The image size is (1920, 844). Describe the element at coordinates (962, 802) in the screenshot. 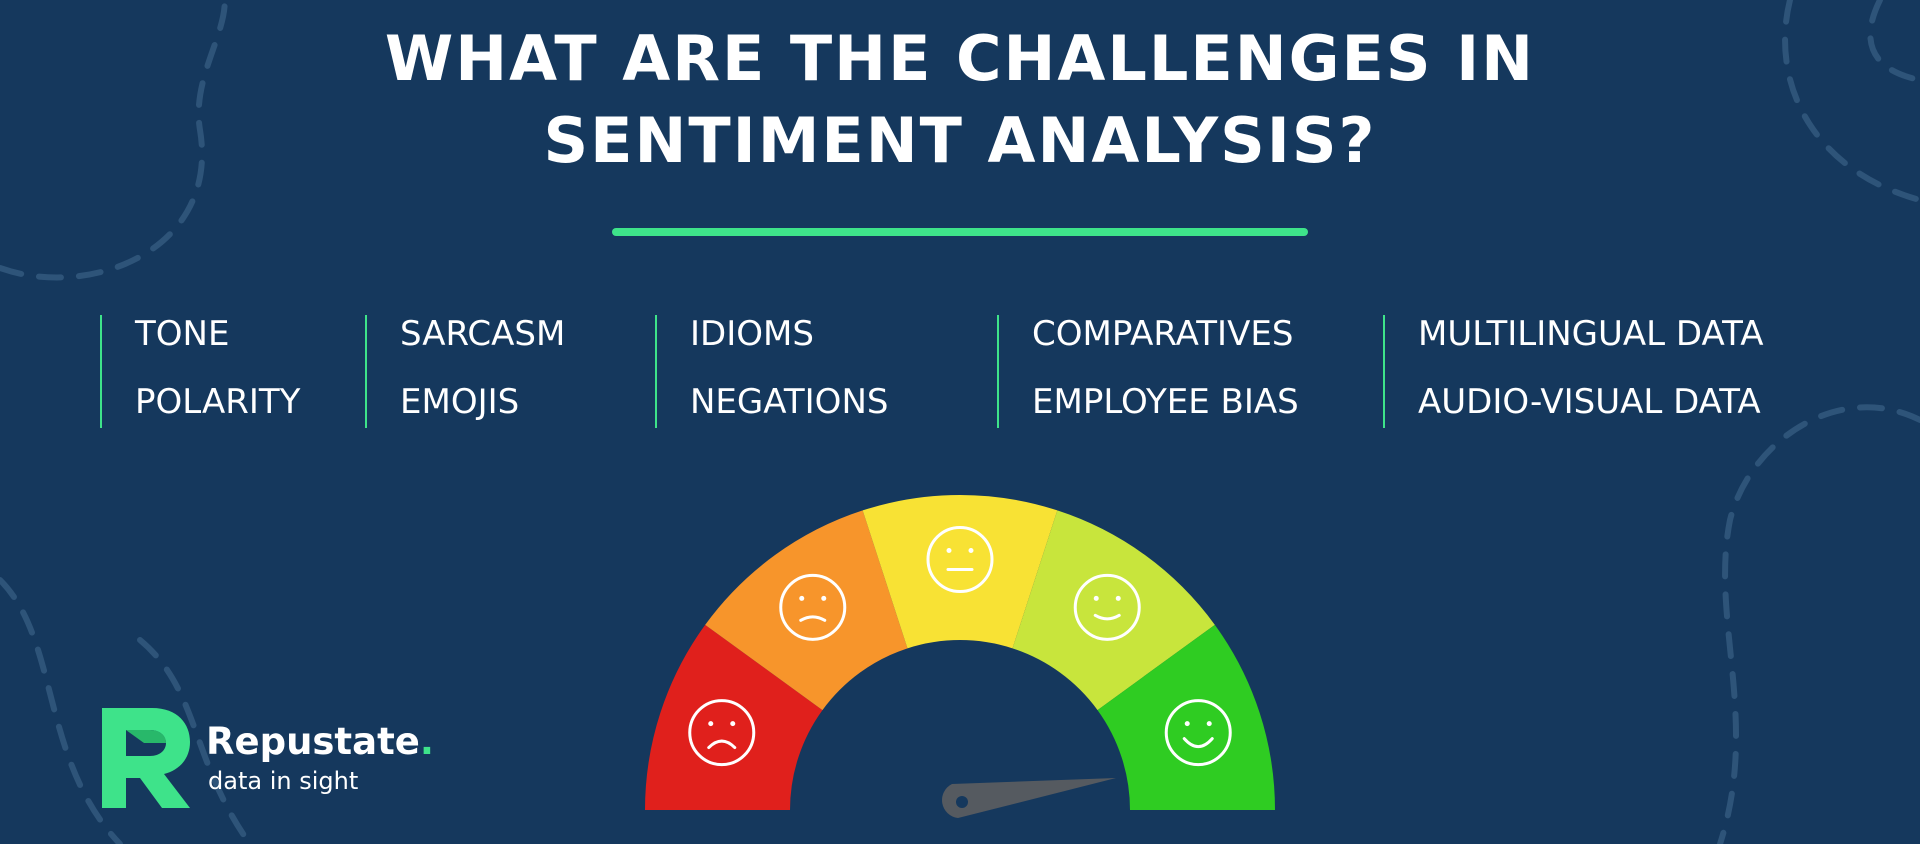

I see `gauge-needle-hub` at that location.